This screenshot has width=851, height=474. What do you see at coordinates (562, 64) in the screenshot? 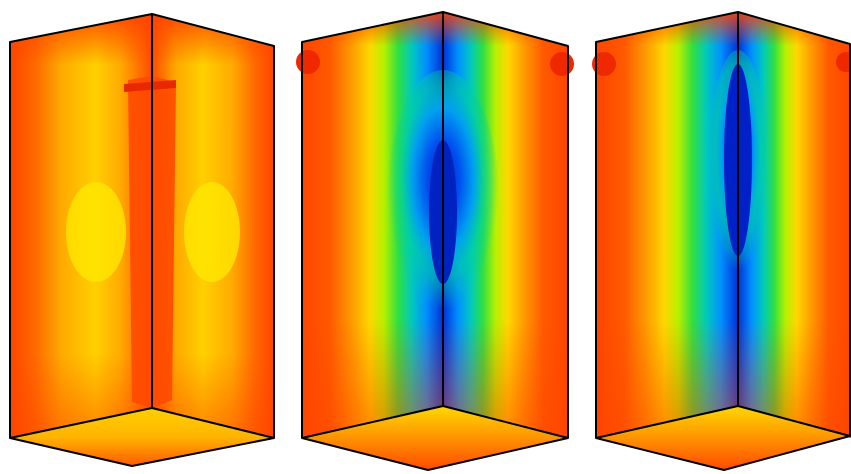
I see `panel-2-corner-spot-right` at bounding box center [562, 64].